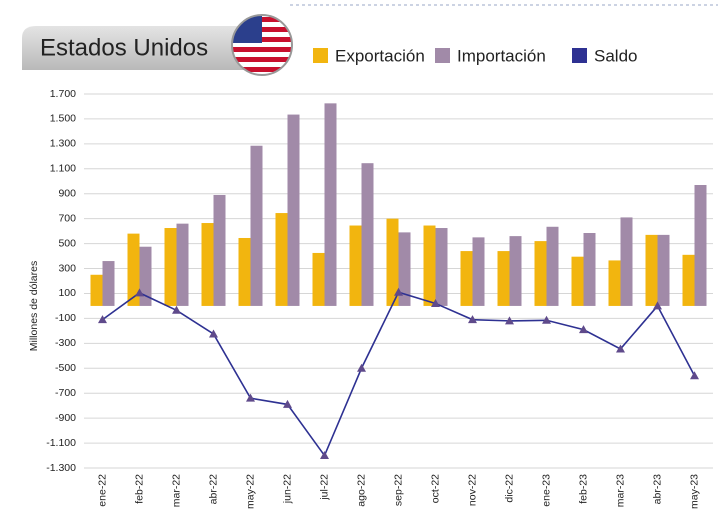  Describe the element at coordinates (124, 47) in the screenshot. I see `chart-title: Estados Unidos` at that location.